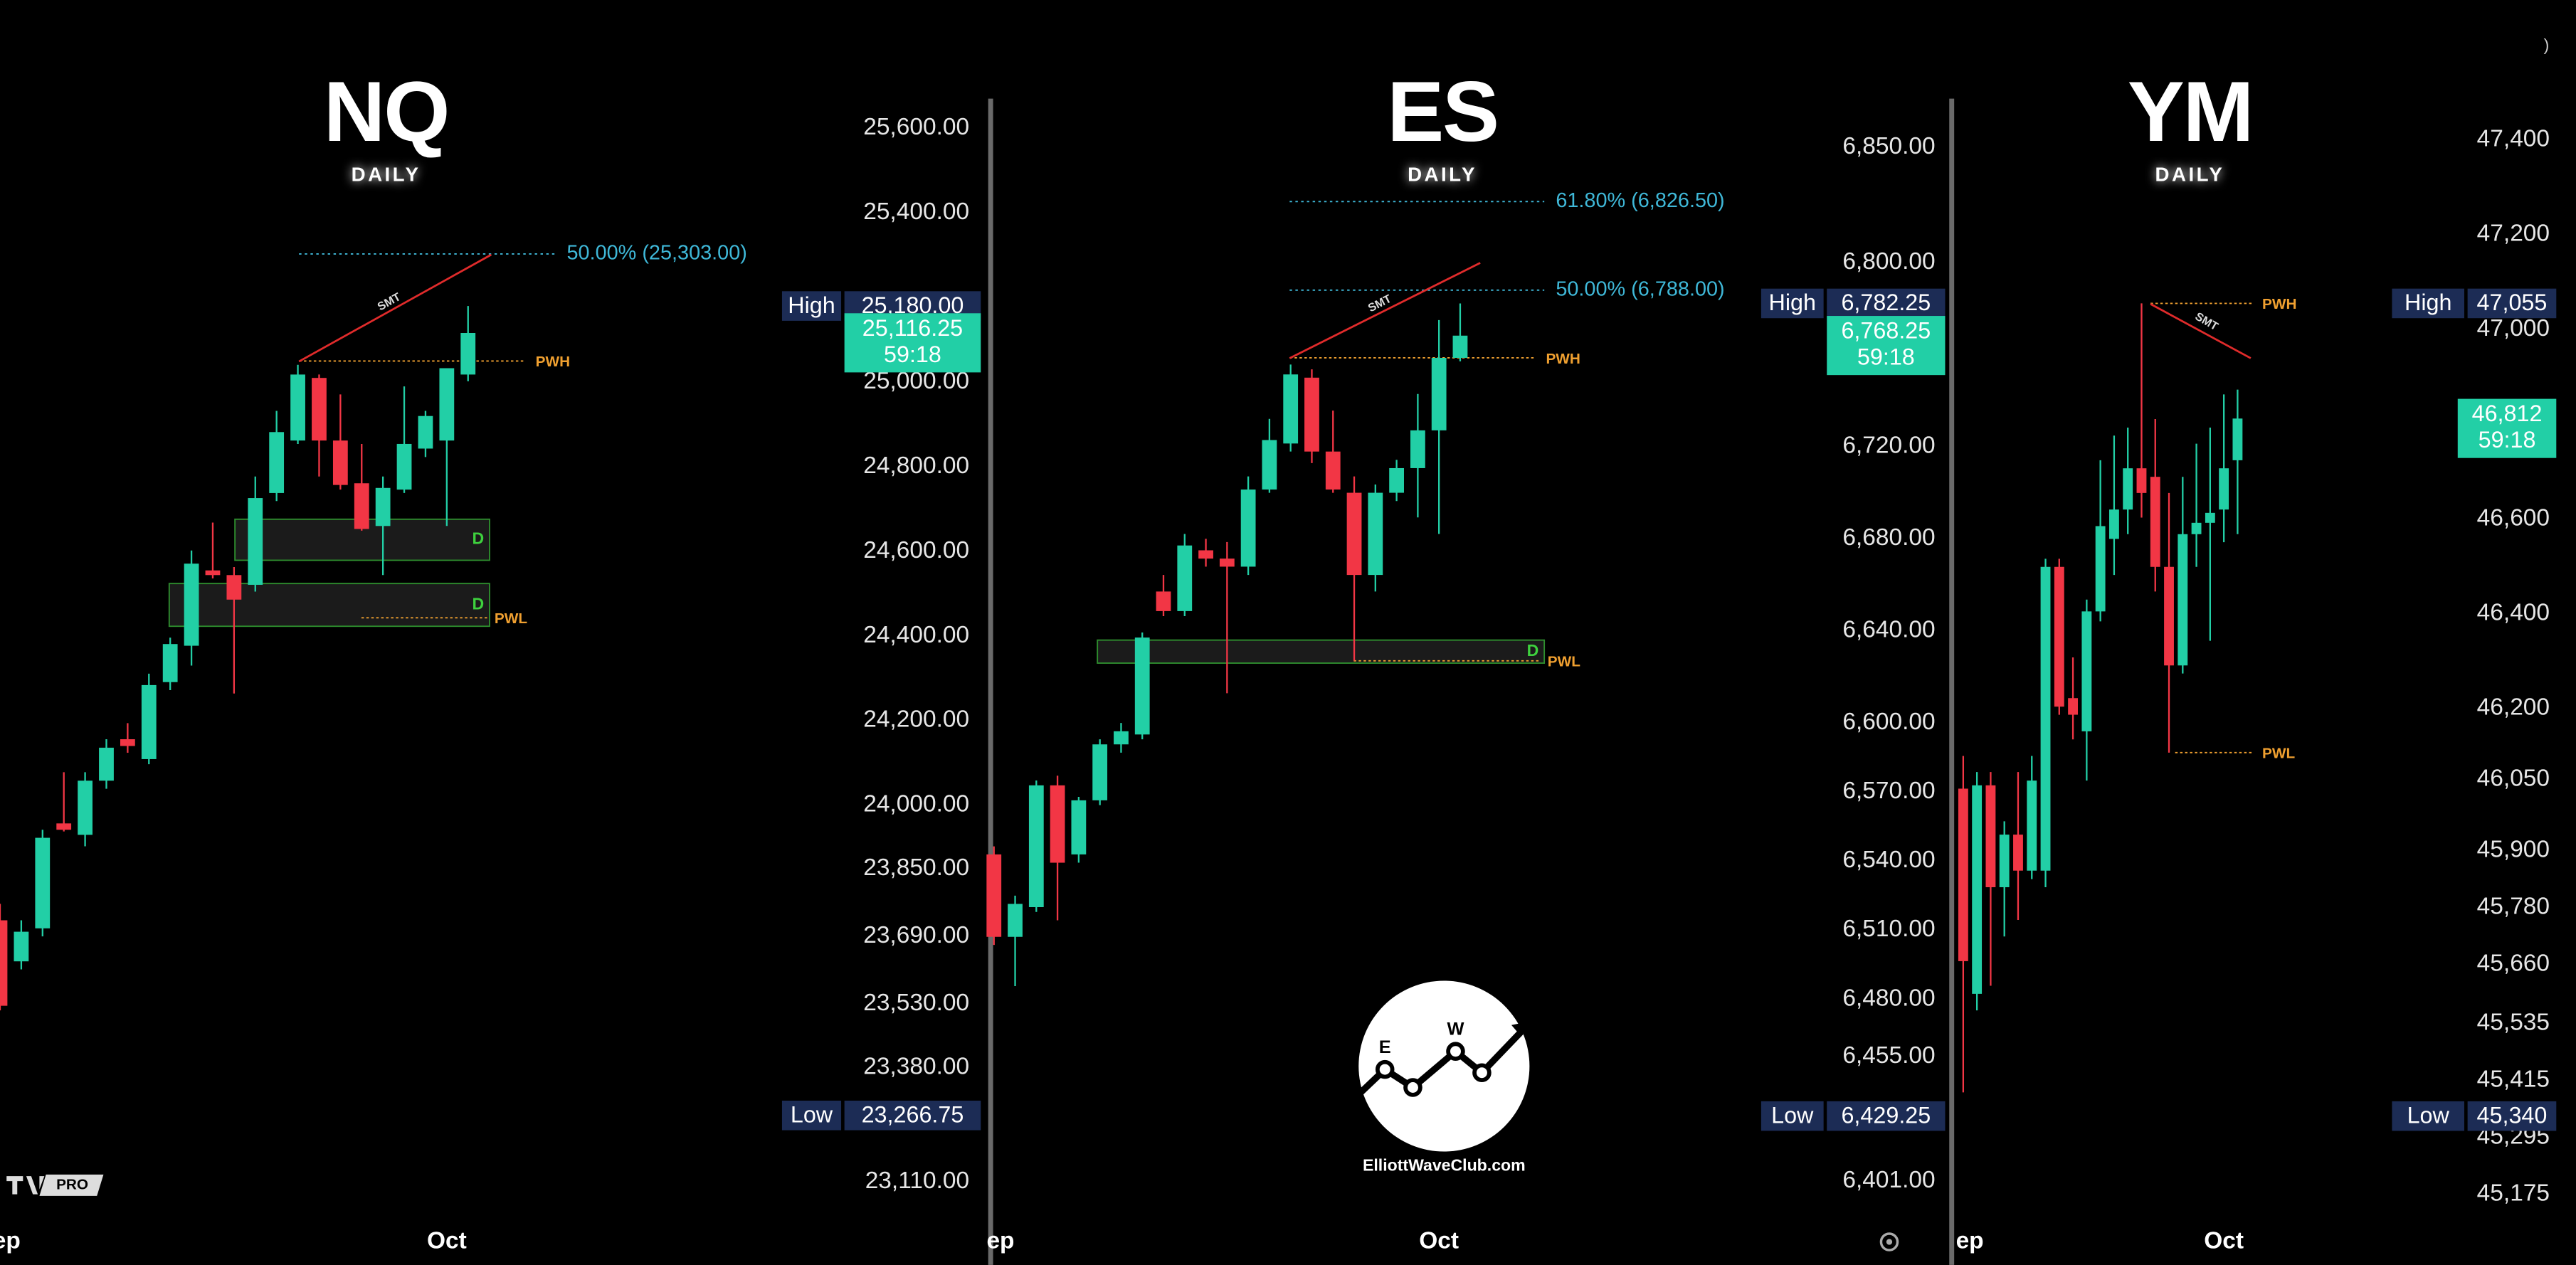 The width and height of the screenshot is (2576, 1265). Describe the element at coordinates (2513, 303) in the screenshot. I see `badge-value: 47,055` at that location.